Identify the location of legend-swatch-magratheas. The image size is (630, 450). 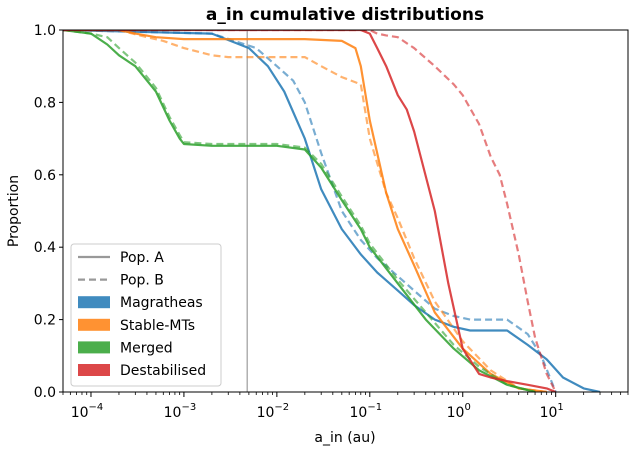
(94, 302).